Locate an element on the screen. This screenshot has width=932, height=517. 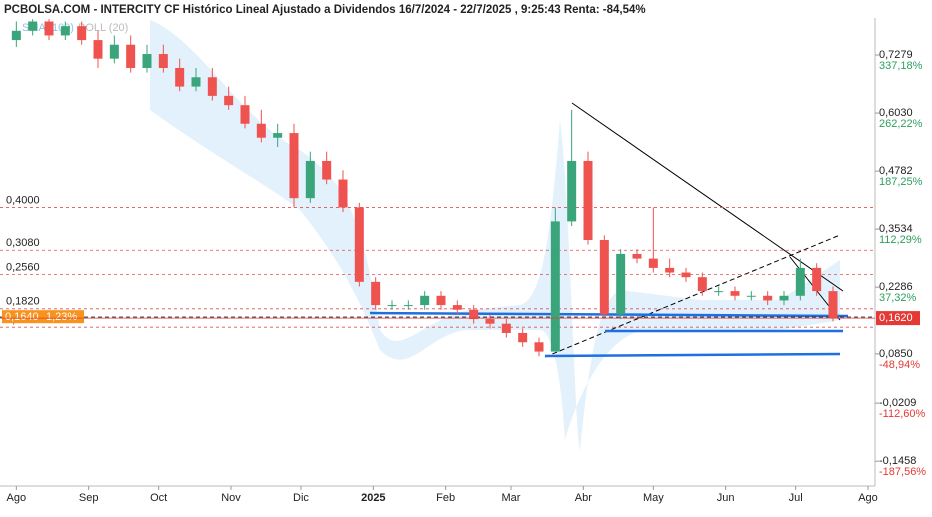
last-price-box is located at coordinates (898, 318).